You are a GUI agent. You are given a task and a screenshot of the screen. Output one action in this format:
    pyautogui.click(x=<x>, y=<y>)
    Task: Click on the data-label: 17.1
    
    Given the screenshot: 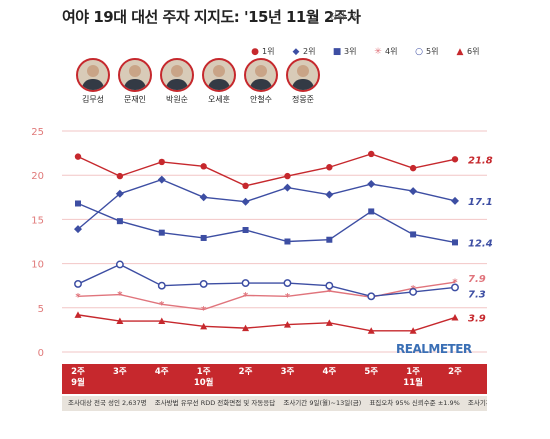 What is the action you would take?
    pyautogui.click(x=480, y=202)
    